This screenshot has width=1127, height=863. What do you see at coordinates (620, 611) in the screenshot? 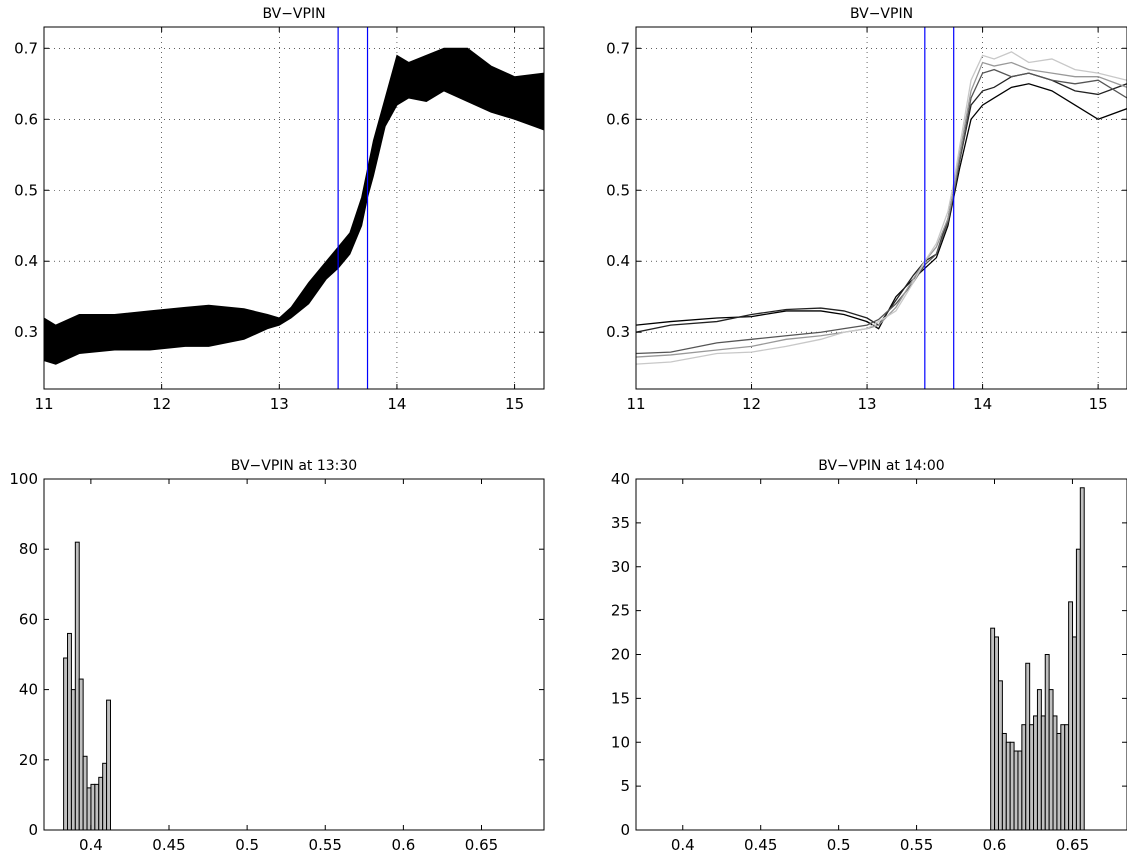
I see `y-tick-label: 25` at bounding box center [620, 611].